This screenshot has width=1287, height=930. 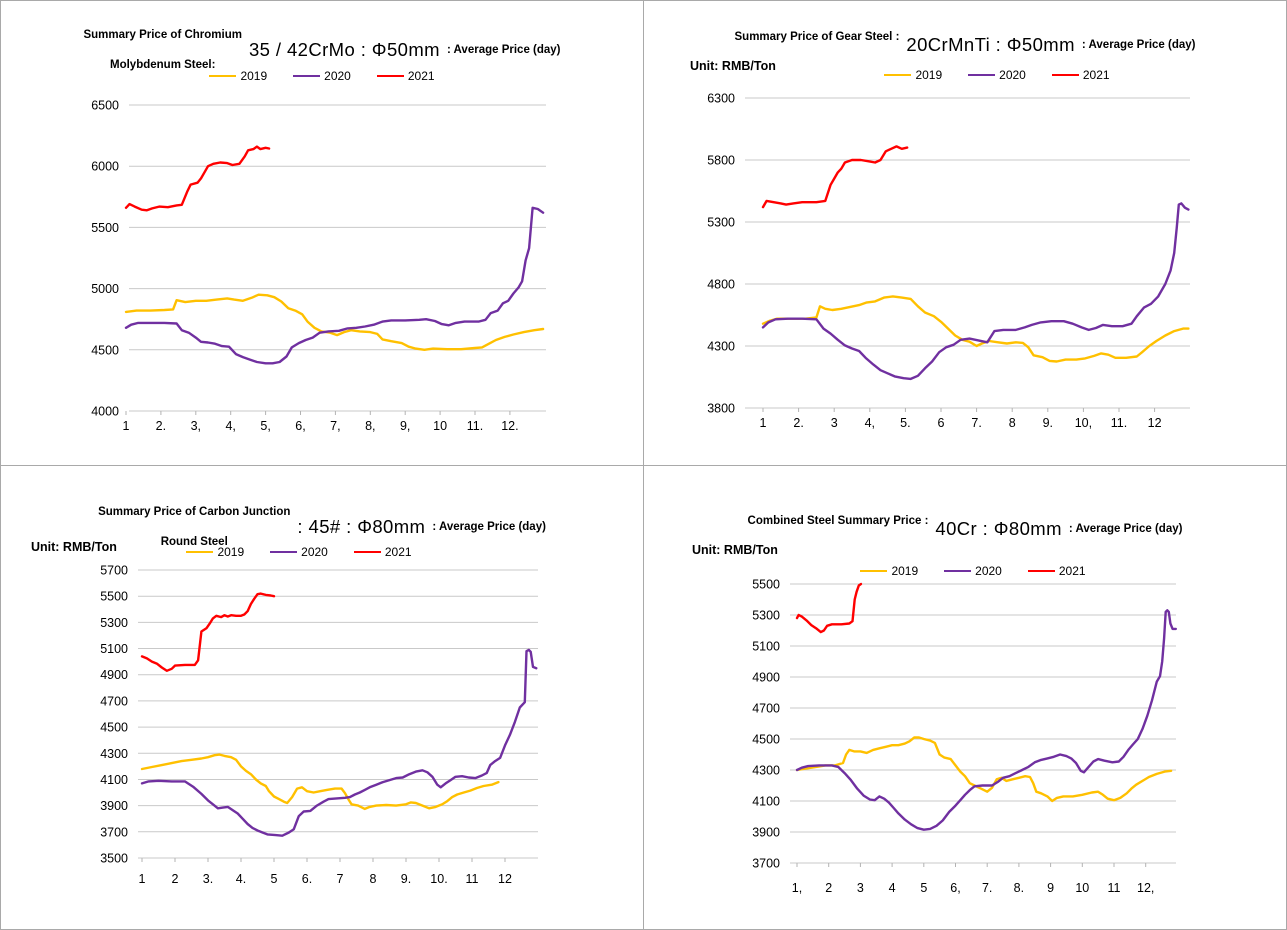 I want to click on chart-title-spec: 35 / 42CrMo : Φ50mm, so click(x=344, y=50).